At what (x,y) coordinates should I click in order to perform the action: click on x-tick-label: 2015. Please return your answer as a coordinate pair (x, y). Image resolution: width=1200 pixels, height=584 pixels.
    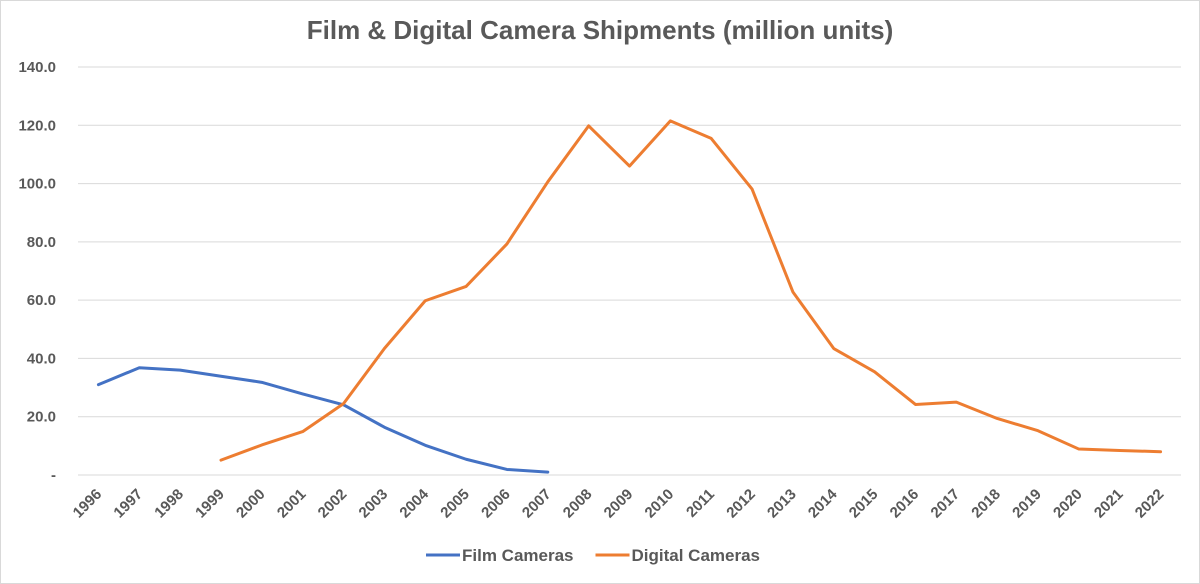
    Looking at the image, I should click on (864, 504).